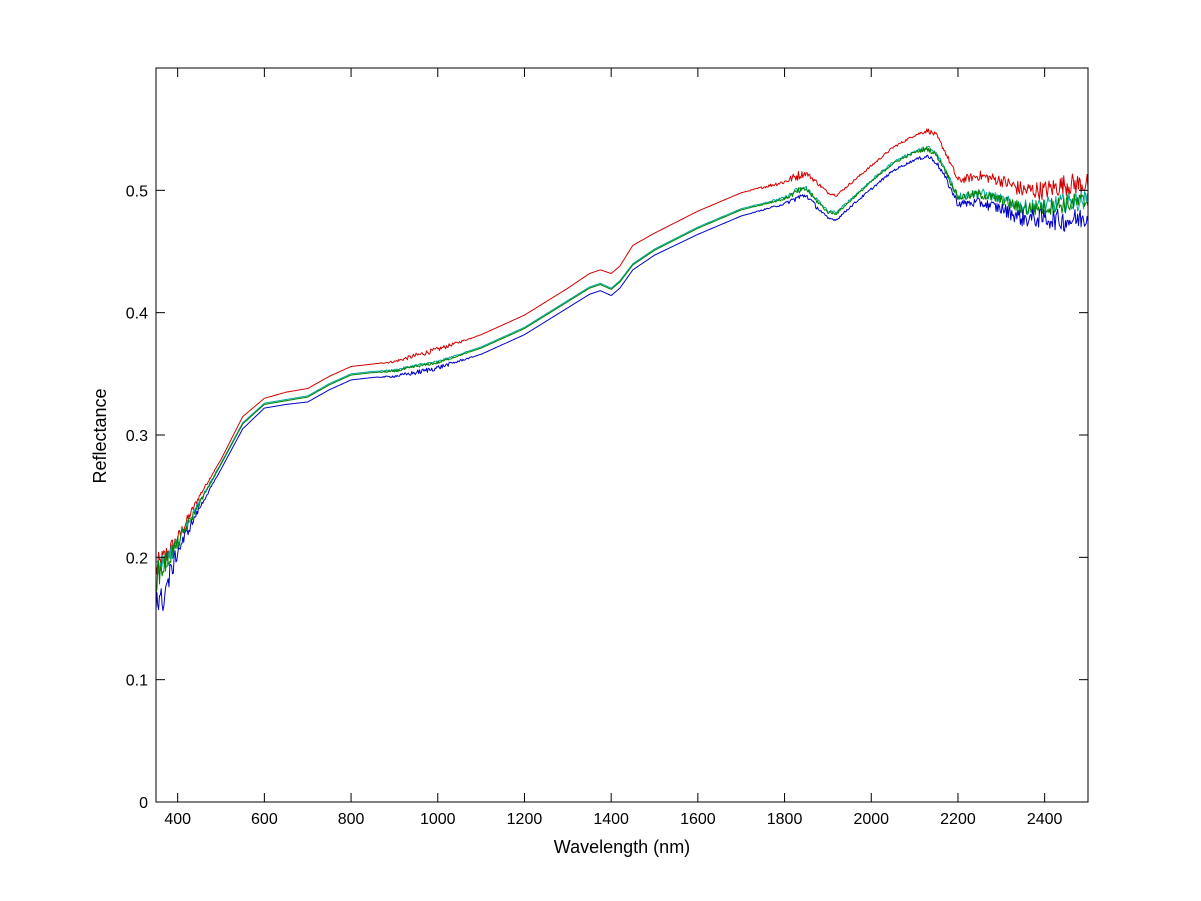 The width and height of the screenshot is (1201, 901). I want to click on x-tick-label: 1600, so click(698, 819).